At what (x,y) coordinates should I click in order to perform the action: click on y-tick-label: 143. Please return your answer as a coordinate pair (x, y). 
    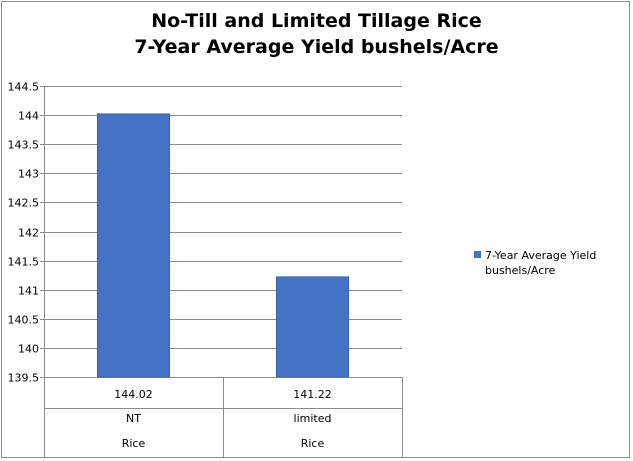
    Looking at the image, I should click on (28, 174).